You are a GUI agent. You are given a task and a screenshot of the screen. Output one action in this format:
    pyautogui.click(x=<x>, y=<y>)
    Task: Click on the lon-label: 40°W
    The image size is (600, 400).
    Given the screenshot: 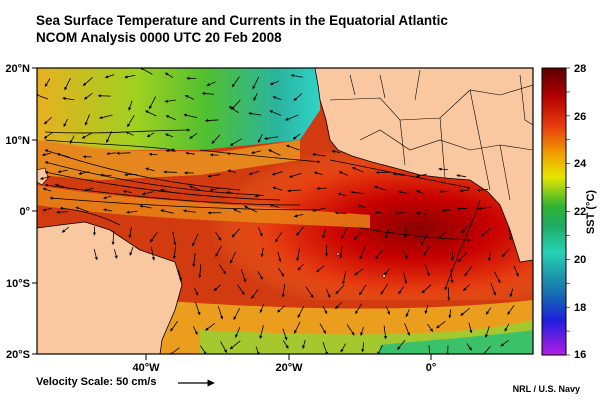 What is the action you would take?
    pyautogui.click(x=146, y=368)
    